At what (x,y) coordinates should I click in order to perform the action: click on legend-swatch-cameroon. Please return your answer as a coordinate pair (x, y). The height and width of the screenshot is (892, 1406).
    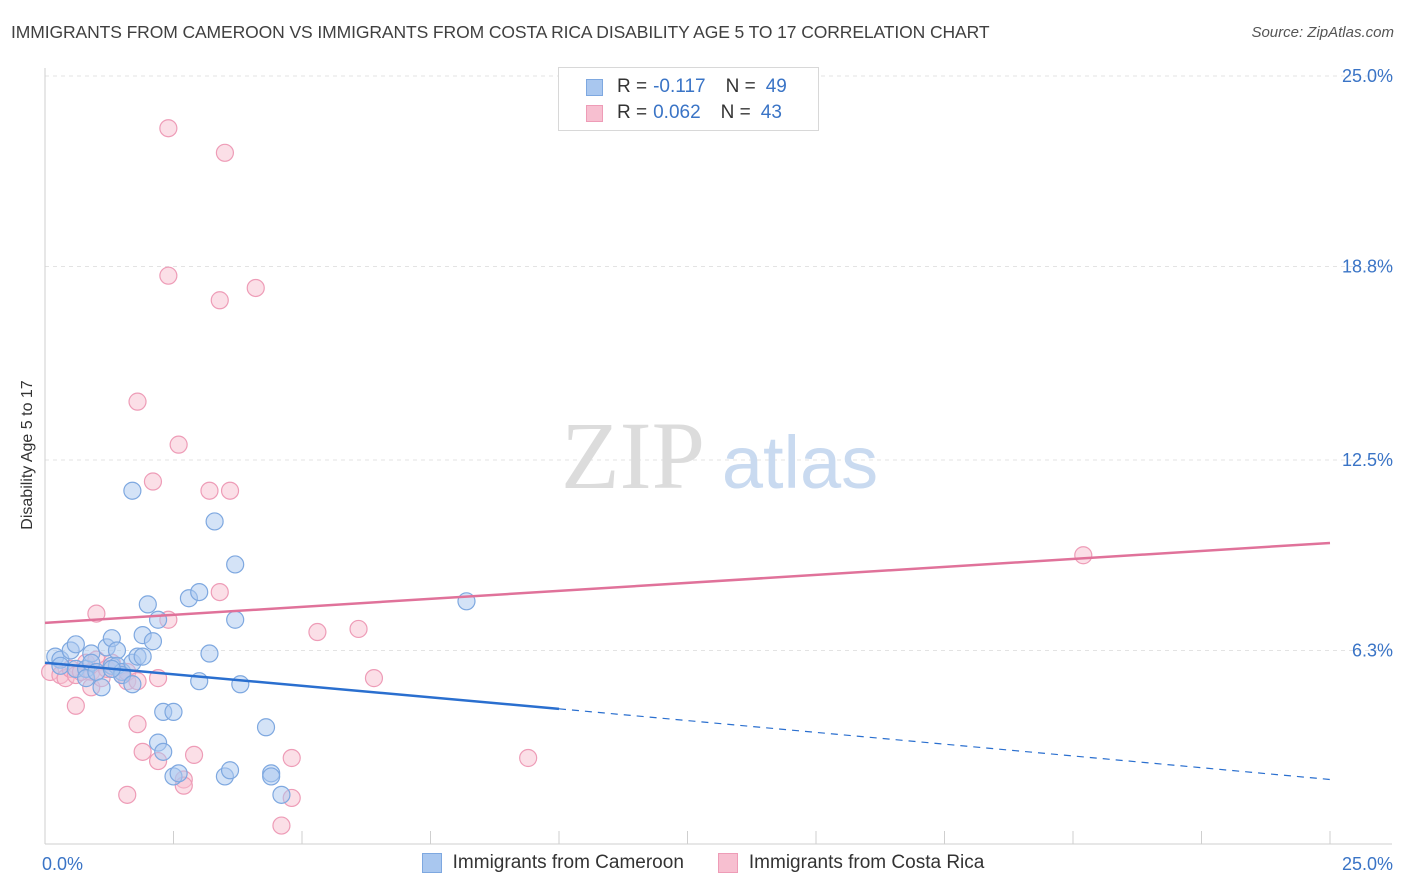
    Looking at the image, I should click on (594, 87).